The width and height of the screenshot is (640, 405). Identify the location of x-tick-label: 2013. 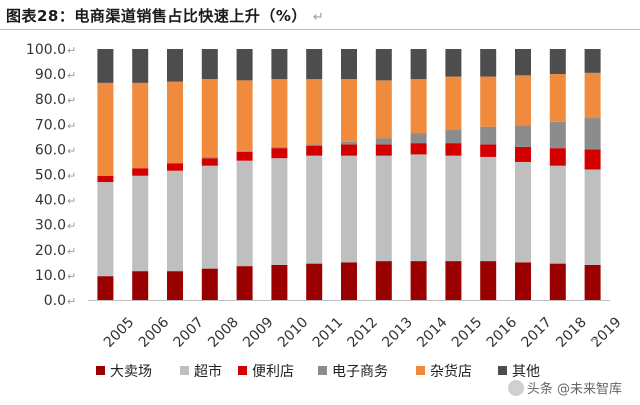
(397, 332).